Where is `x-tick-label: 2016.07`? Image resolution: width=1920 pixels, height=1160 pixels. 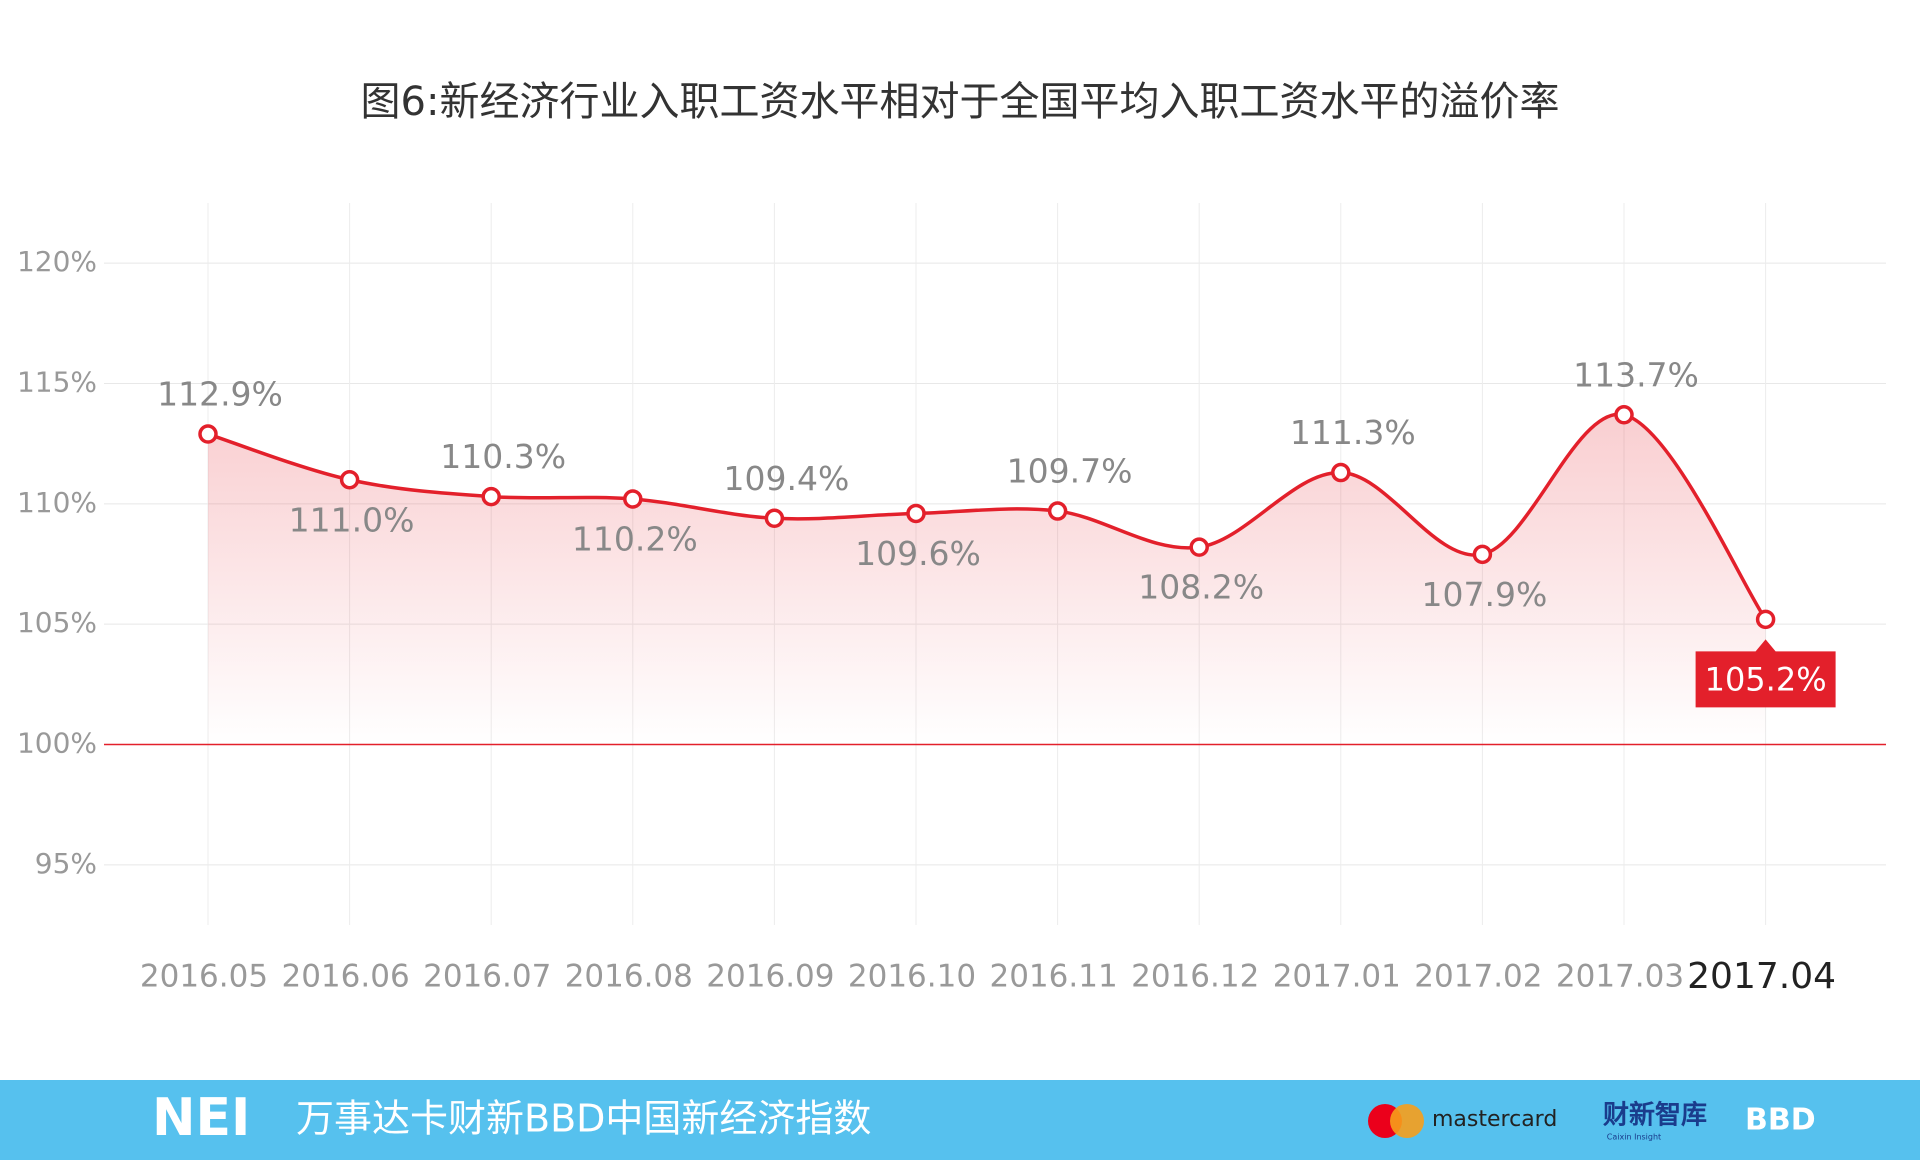 x-tick-label: 2016.07 is located at coordinates (487, 977).